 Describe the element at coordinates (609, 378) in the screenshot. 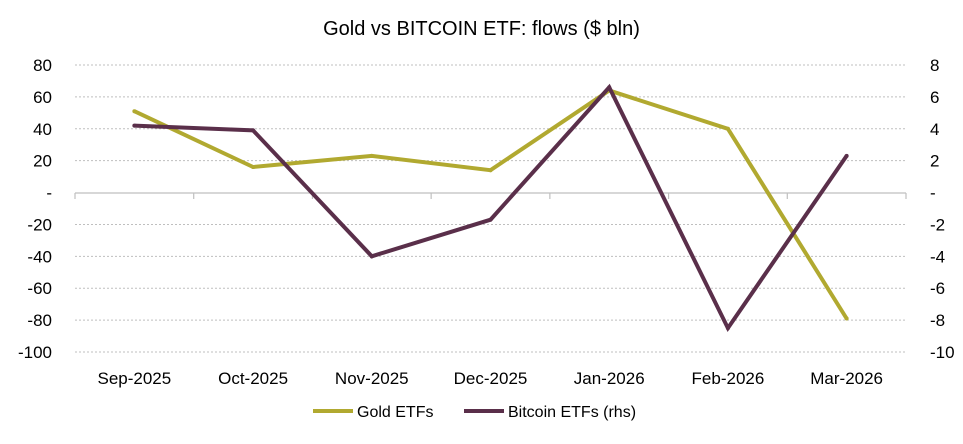

I see `x-tick-label: Jan-2026` at that location.